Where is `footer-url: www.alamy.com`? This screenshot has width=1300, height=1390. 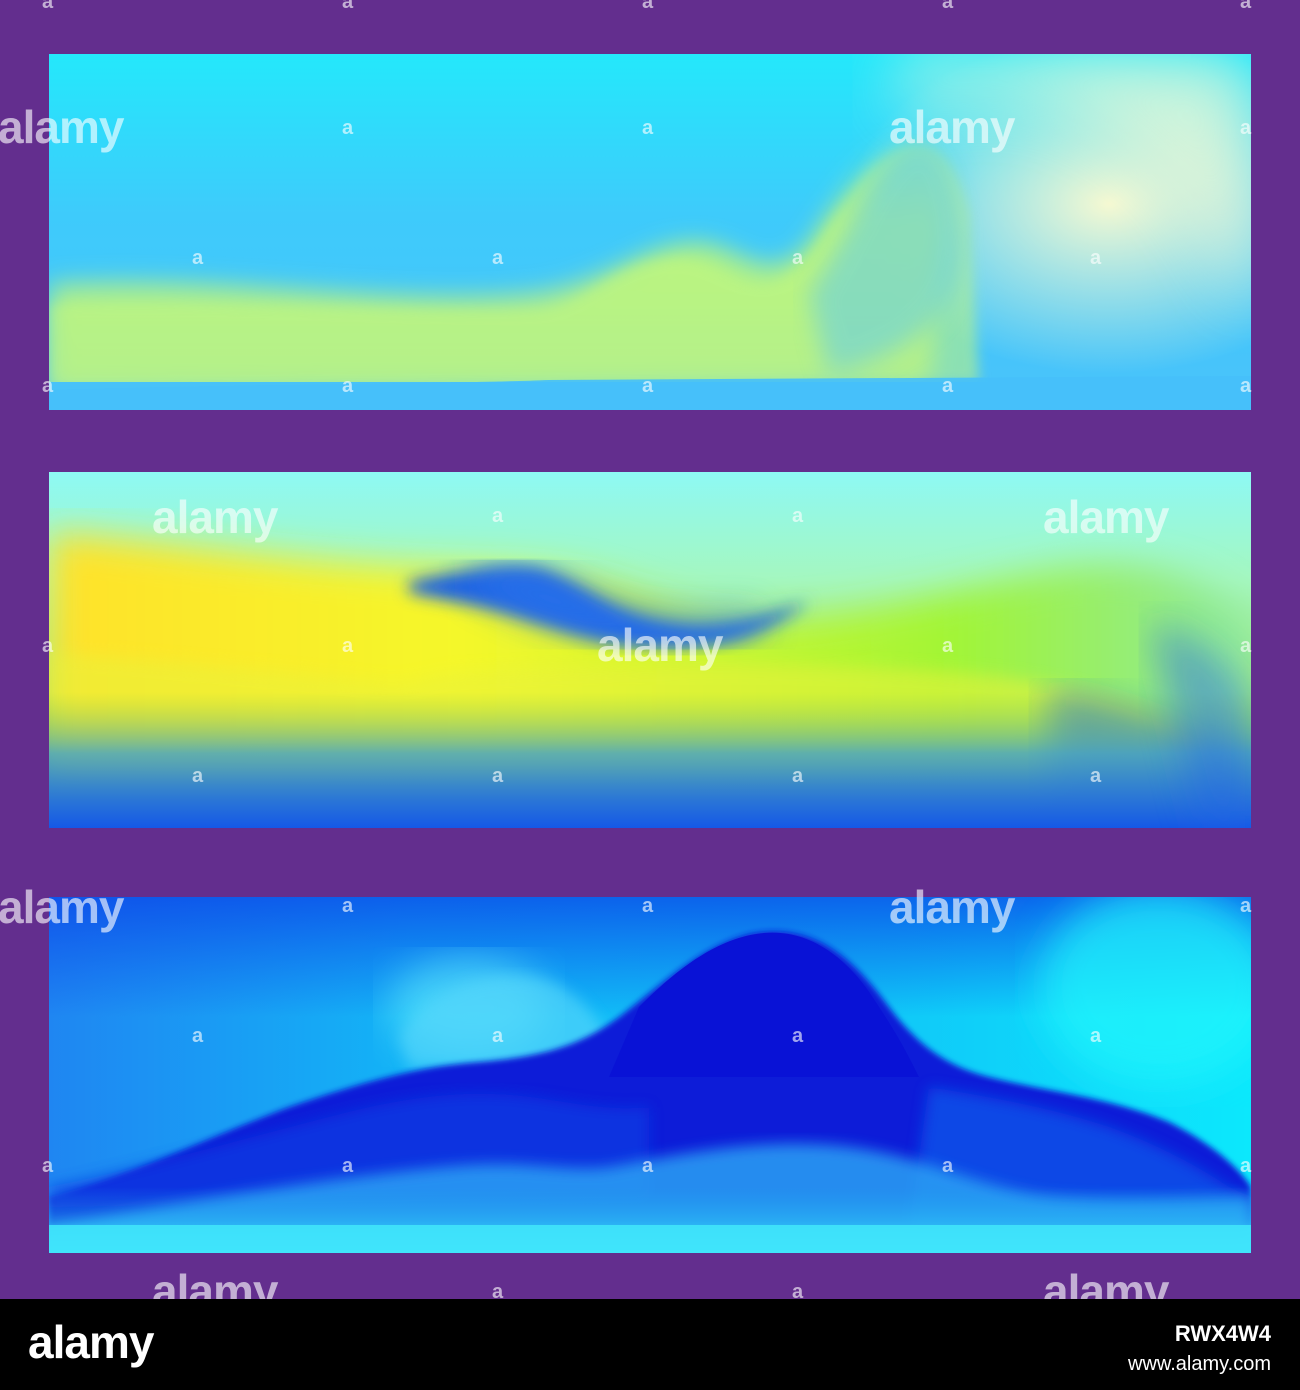 footer-url: www.alamy.com is located at coordinates (1199, 1364).